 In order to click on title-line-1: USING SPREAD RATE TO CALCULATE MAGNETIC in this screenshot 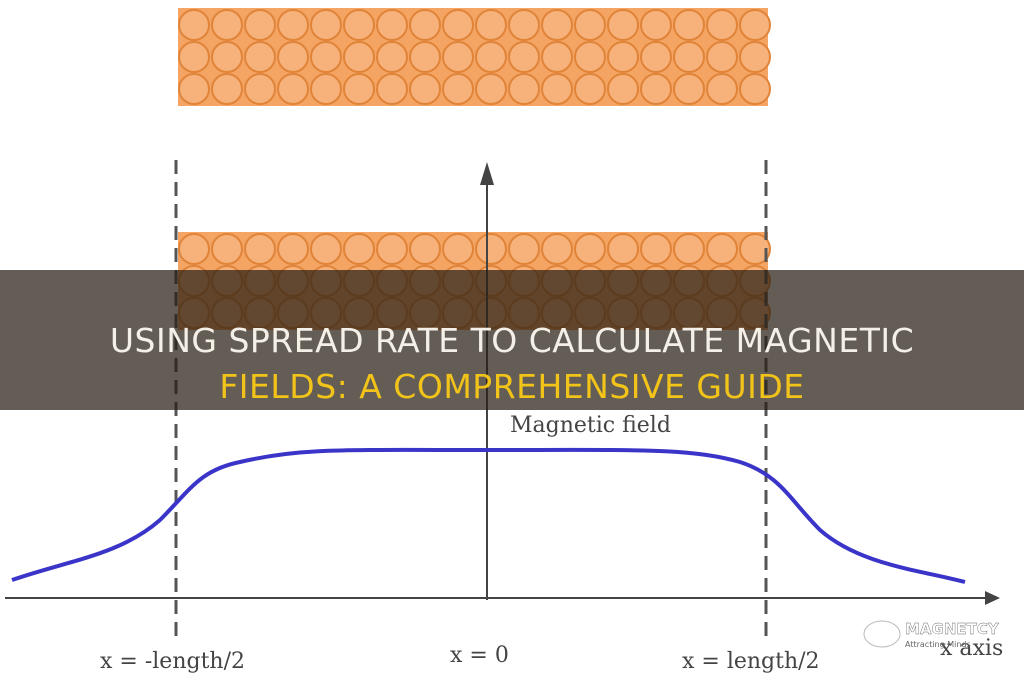, I will do `click(512, 340)`.